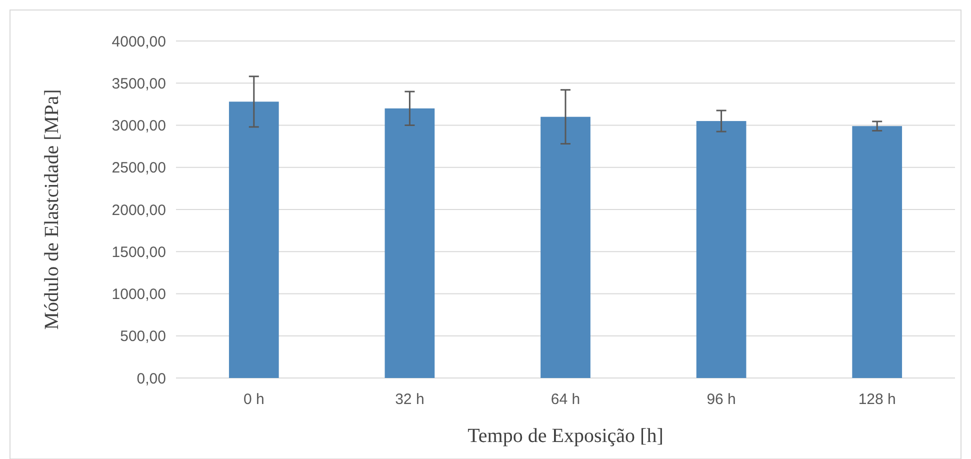 The height and width of the screenshot is (459, 971). What do you see at coordinates (143, 337) in the screenshot?
I see `y-tick-label: 500,00` at bounding box center [143, 337].